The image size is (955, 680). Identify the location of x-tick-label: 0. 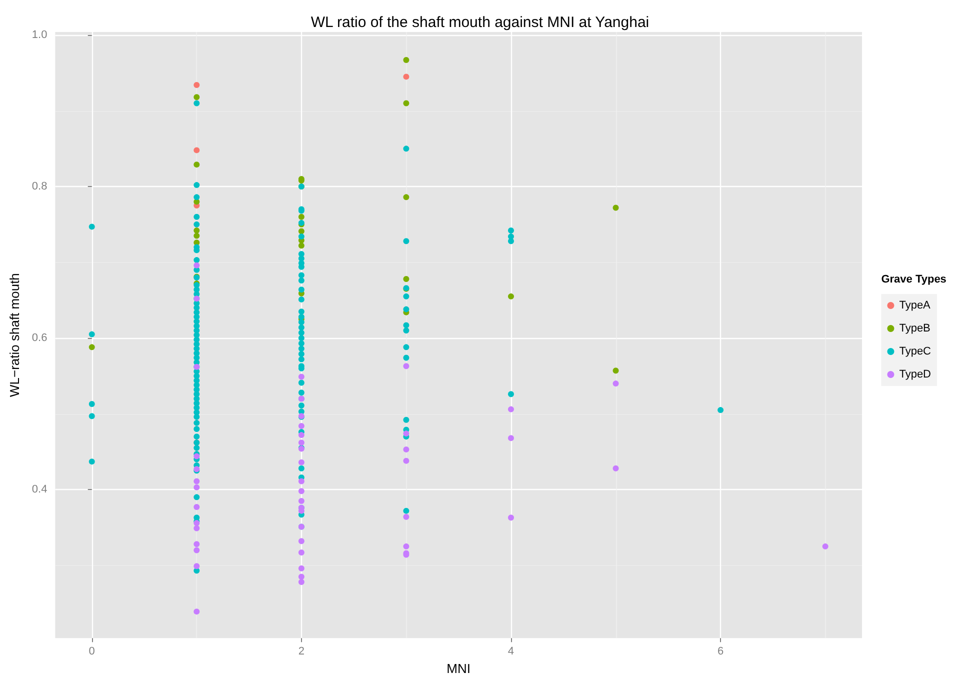
(91, 652).